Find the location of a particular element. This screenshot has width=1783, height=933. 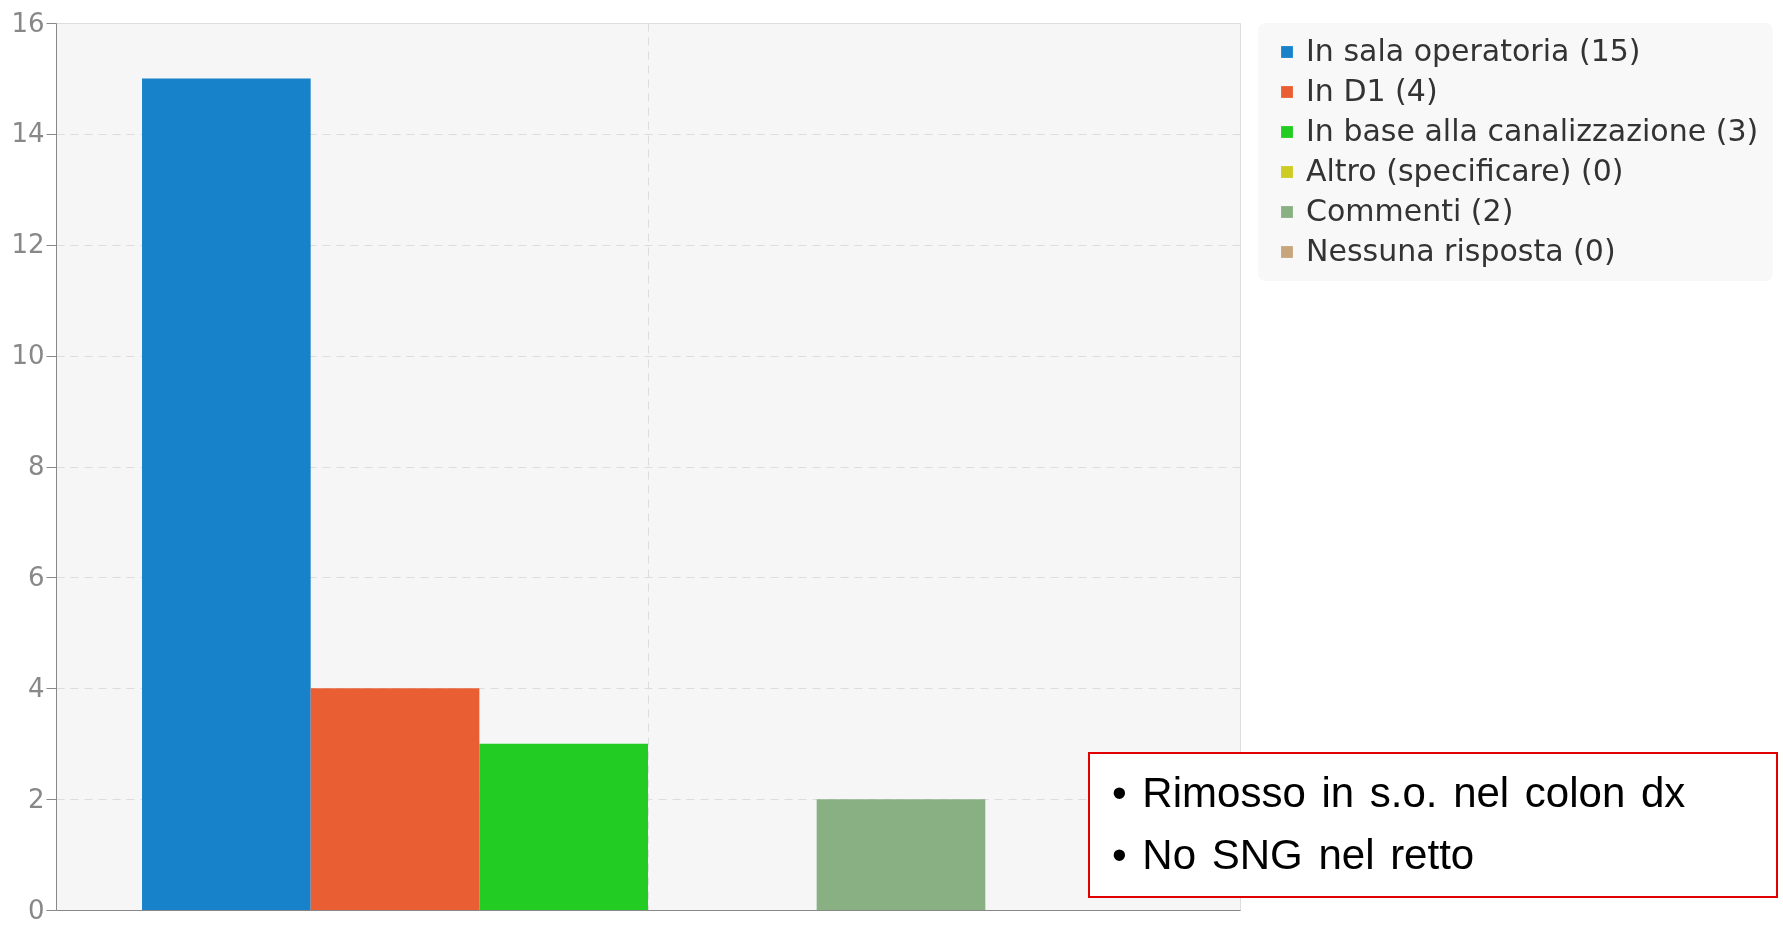

y-tick-label: 10 is located at coordinates (28, 355).